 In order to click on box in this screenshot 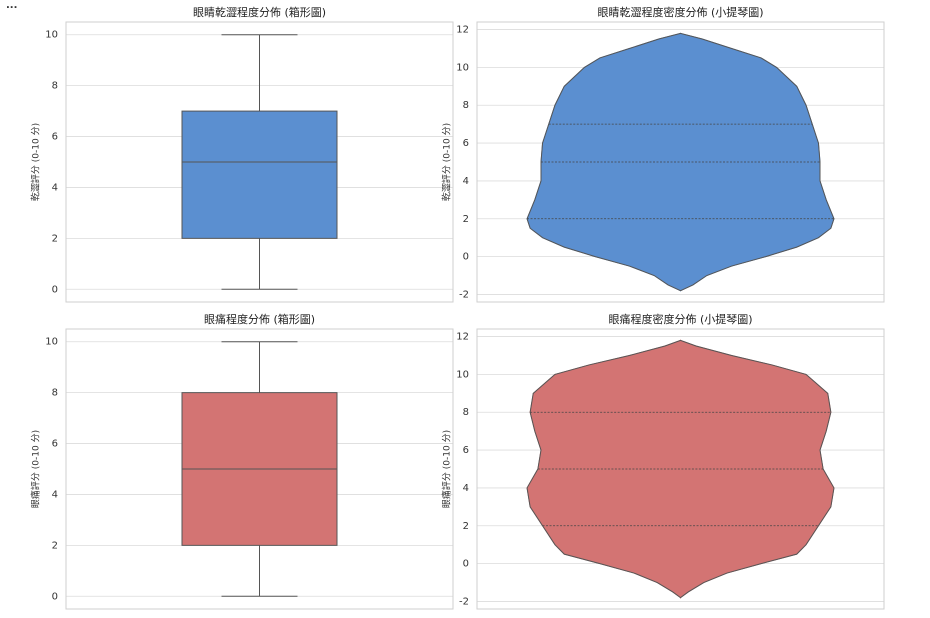, I will do `click(259, 174)`.